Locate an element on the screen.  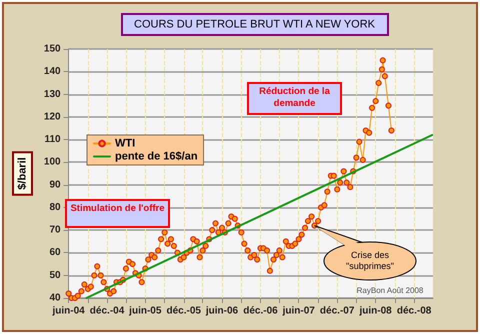
annotation: Crise des "subprimes" is located at coordinates (370, 261).